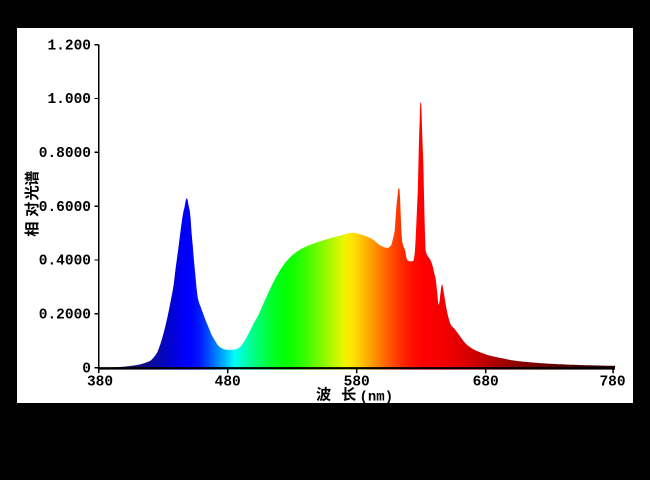 The height and width of the screenshot is (480, 650). I want to click on svg-text: (nm), so click(377, 397).